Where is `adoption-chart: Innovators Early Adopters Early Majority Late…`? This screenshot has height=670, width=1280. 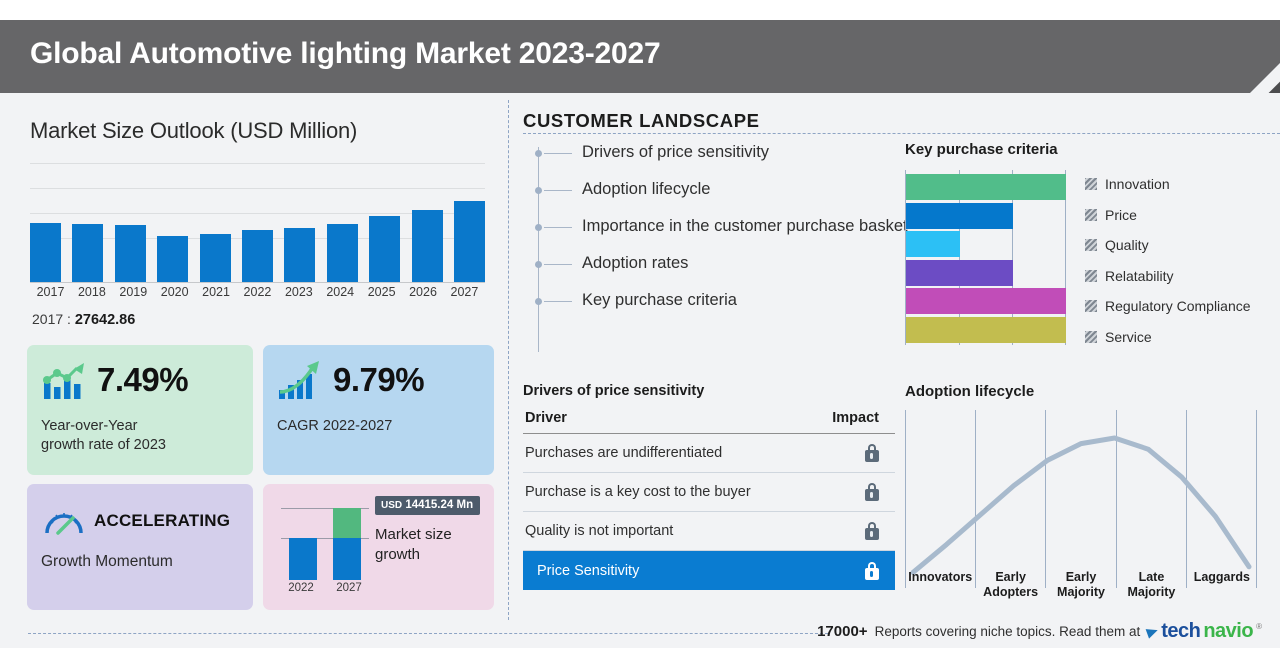
adoption-chart: Innovators Early Adopters Early Majority Late… is located at coordinates (1081, 505).